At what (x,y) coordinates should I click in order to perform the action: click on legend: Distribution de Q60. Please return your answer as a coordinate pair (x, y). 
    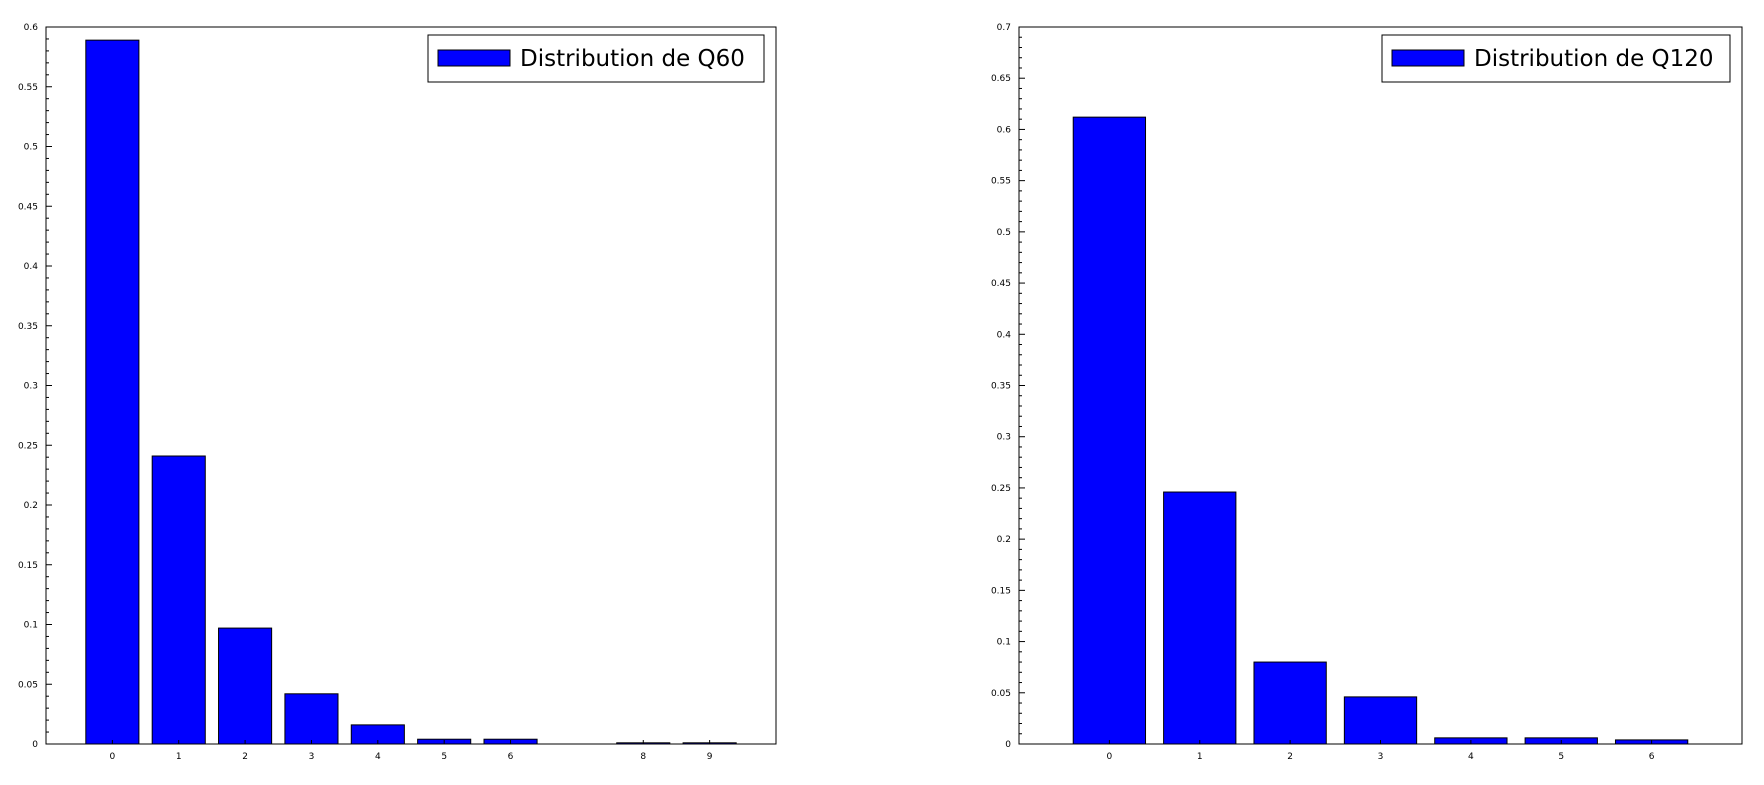
    Looking at the image, I should click on (596, 58).